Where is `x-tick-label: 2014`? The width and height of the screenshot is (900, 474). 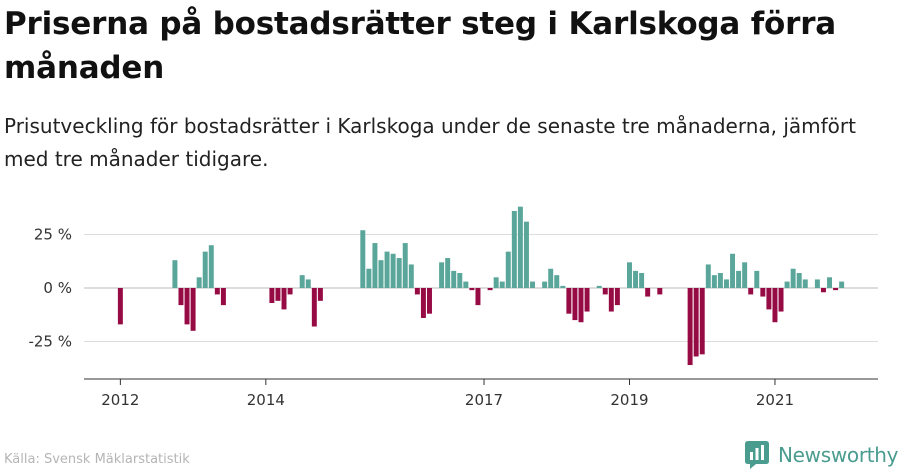
x-tick-label: 2014 is located at coordinates (266, 400).